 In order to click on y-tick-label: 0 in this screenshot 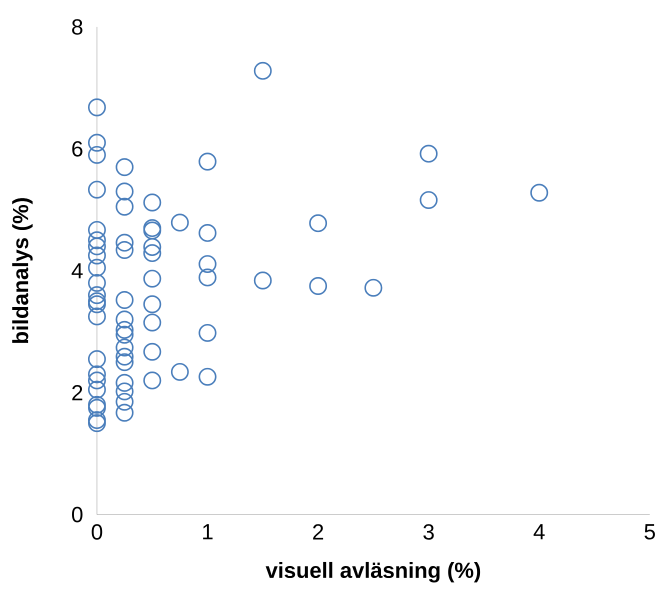, I will do `click(77, 514)`.